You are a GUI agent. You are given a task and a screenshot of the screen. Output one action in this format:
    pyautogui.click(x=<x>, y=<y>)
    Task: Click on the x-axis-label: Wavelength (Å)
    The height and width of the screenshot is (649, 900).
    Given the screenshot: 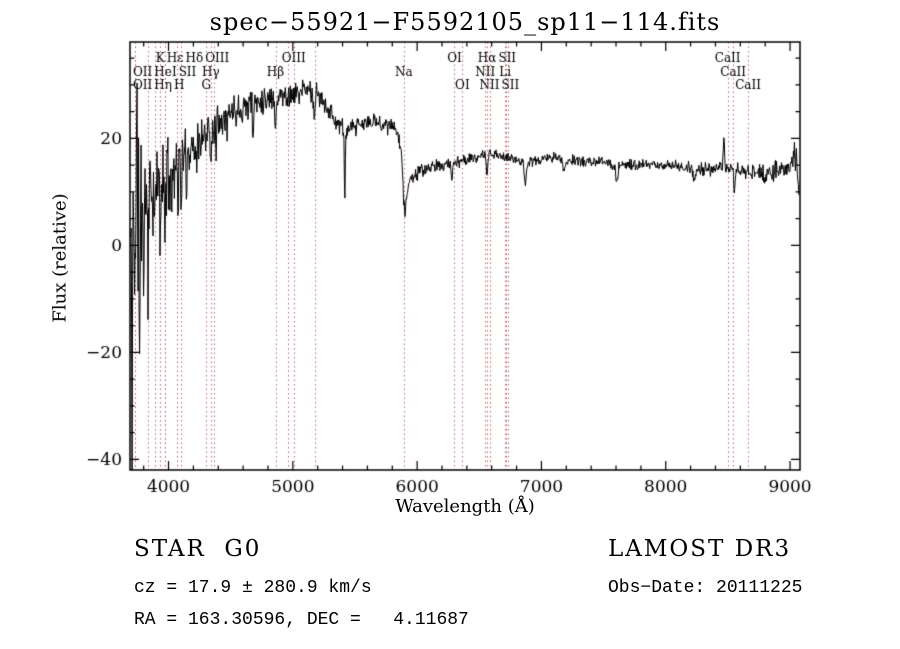 What is the action you would take?
    pyautogui.click(x=465, y=506)
    